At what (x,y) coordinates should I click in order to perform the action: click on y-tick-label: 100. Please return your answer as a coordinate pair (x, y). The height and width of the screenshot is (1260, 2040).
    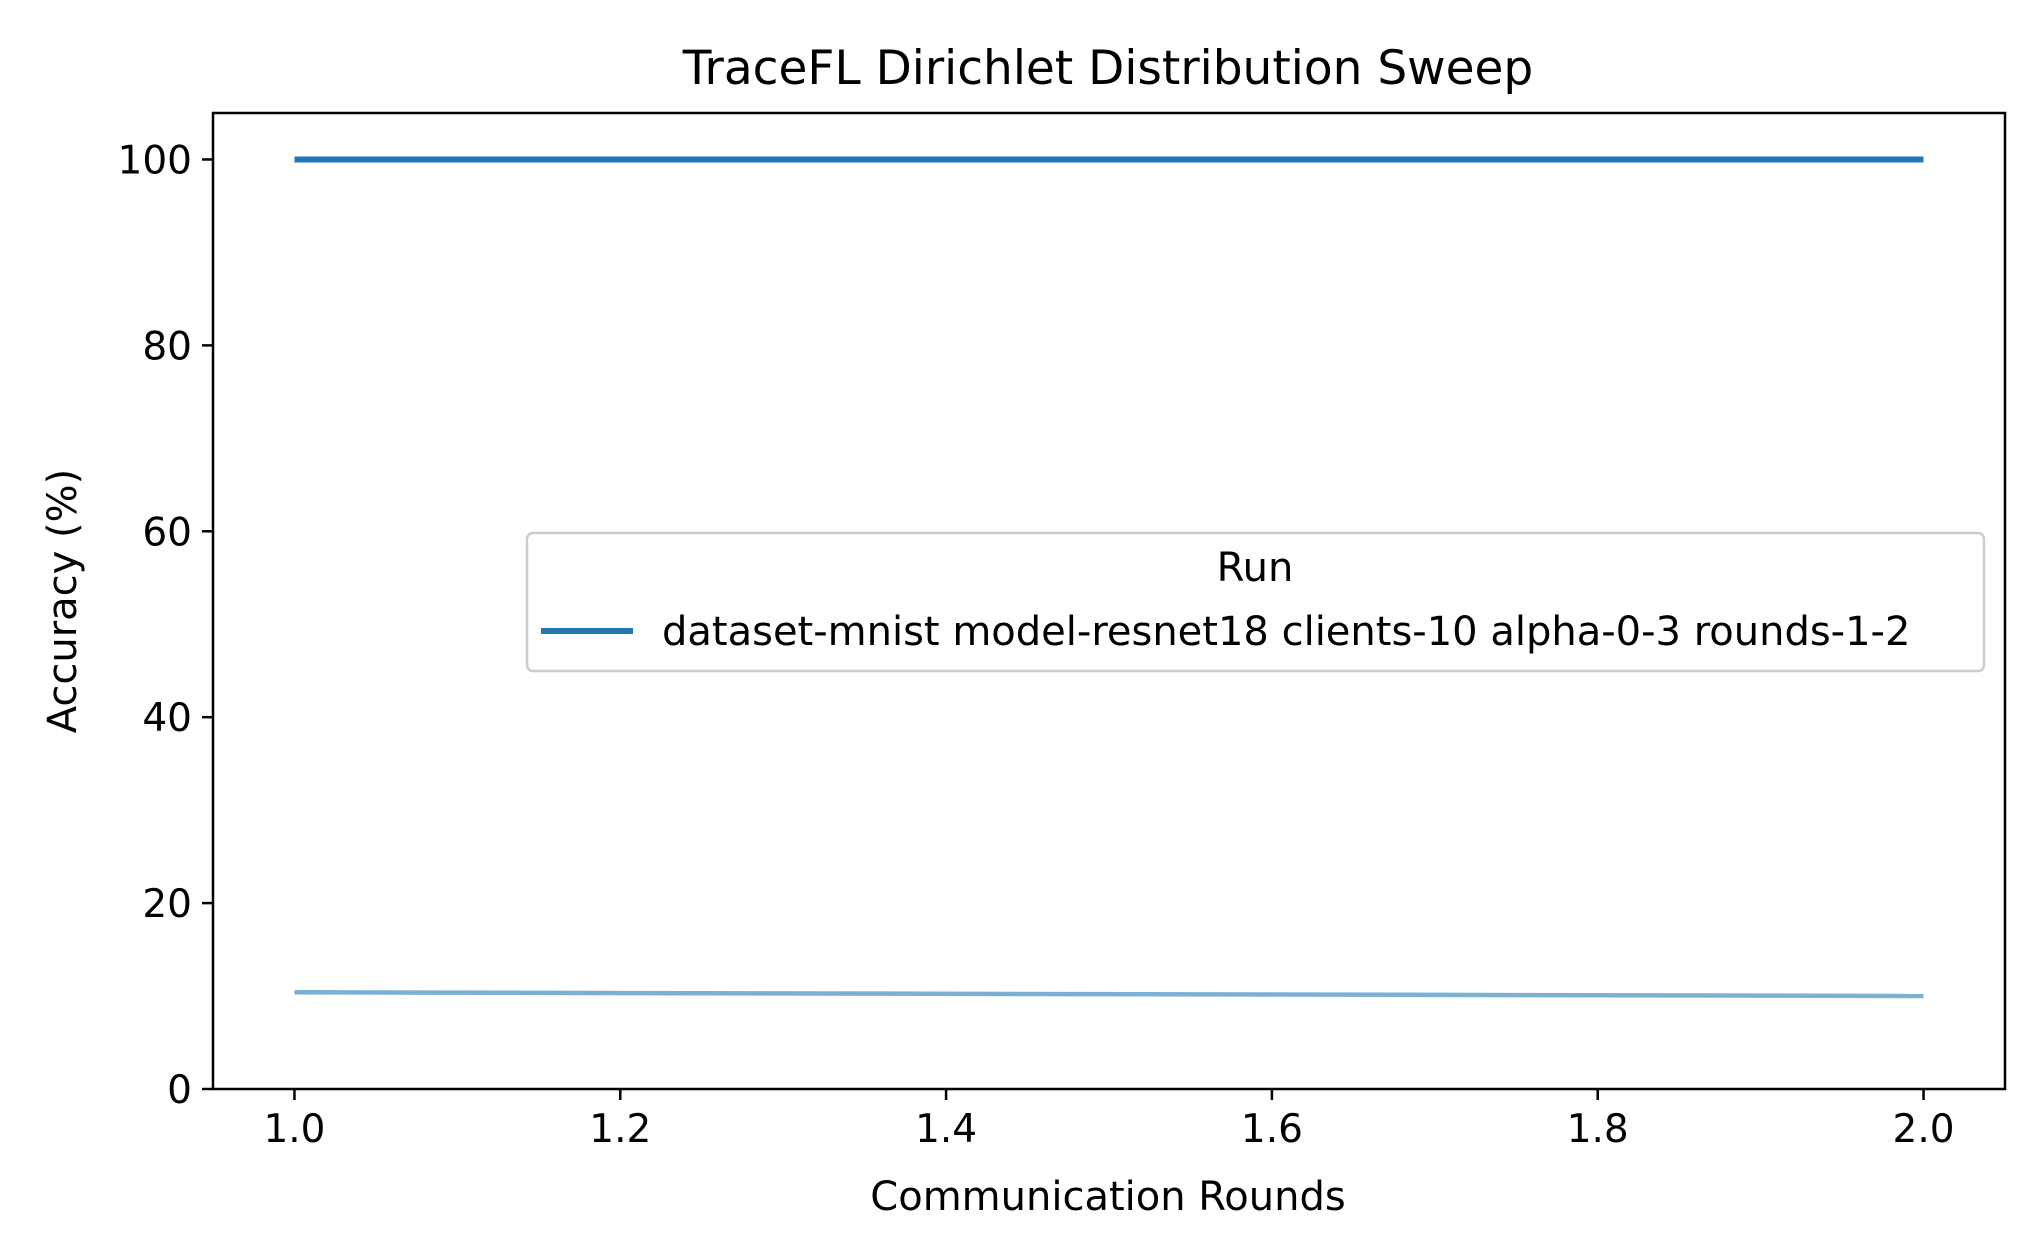
    Looking at the image, I should click on (155, 160).